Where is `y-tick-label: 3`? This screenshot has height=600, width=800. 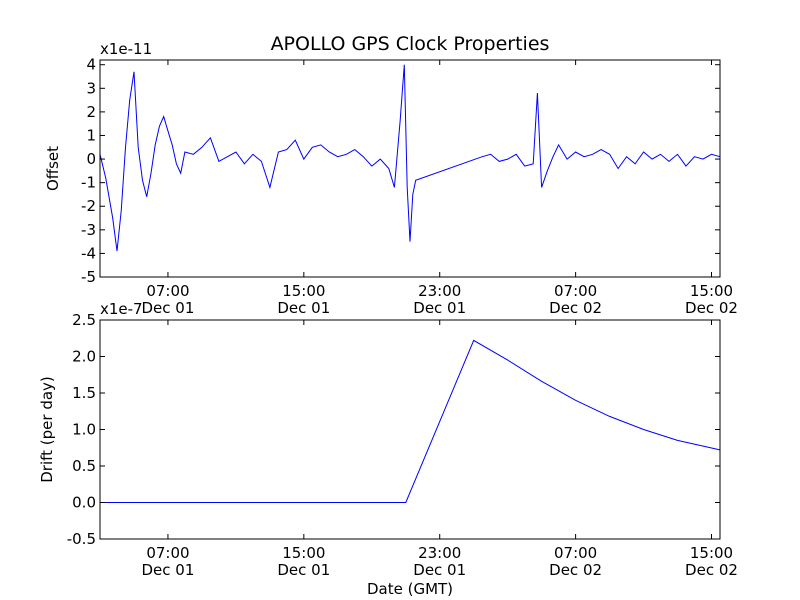 y-tick-label: 3 is located at coordinates (91, 88).